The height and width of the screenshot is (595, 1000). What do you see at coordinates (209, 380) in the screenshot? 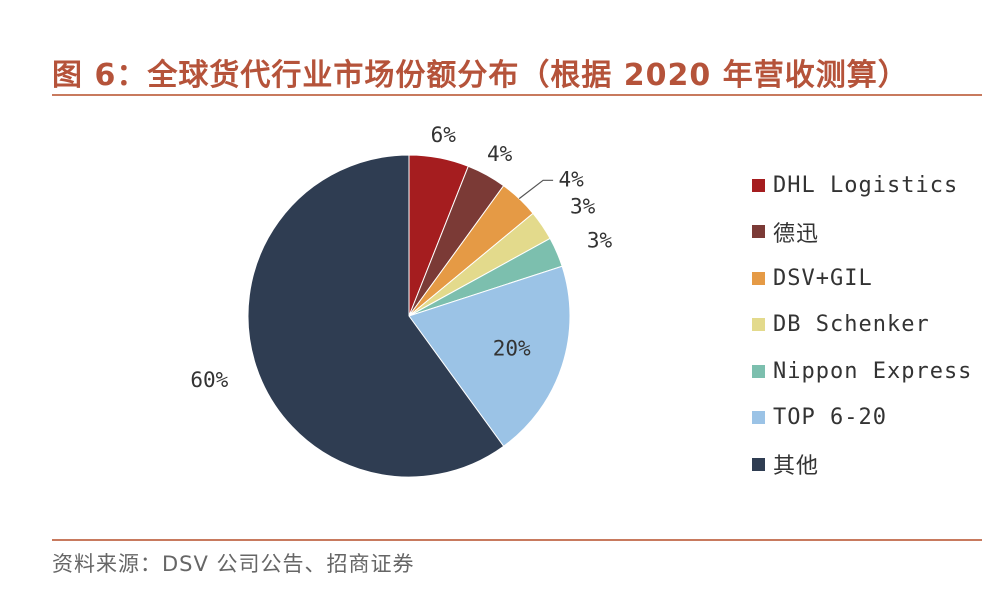
I see `slice-label-7: 60%` at bounding box center [209, 380].